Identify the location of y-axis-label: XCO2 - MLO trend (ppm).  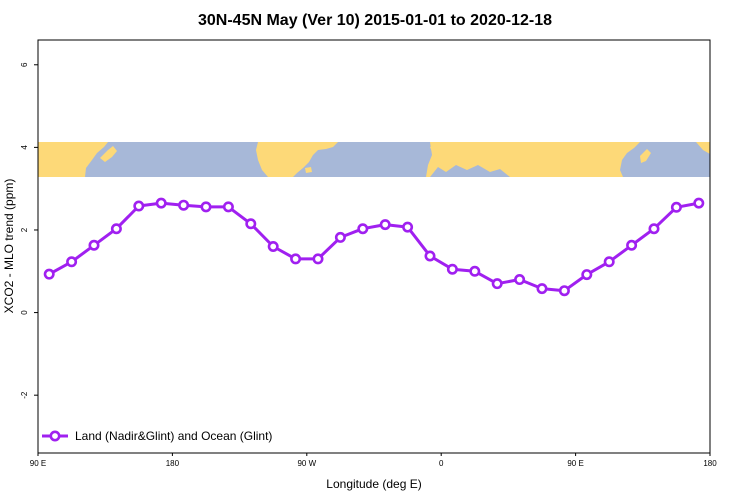
(9, 246).